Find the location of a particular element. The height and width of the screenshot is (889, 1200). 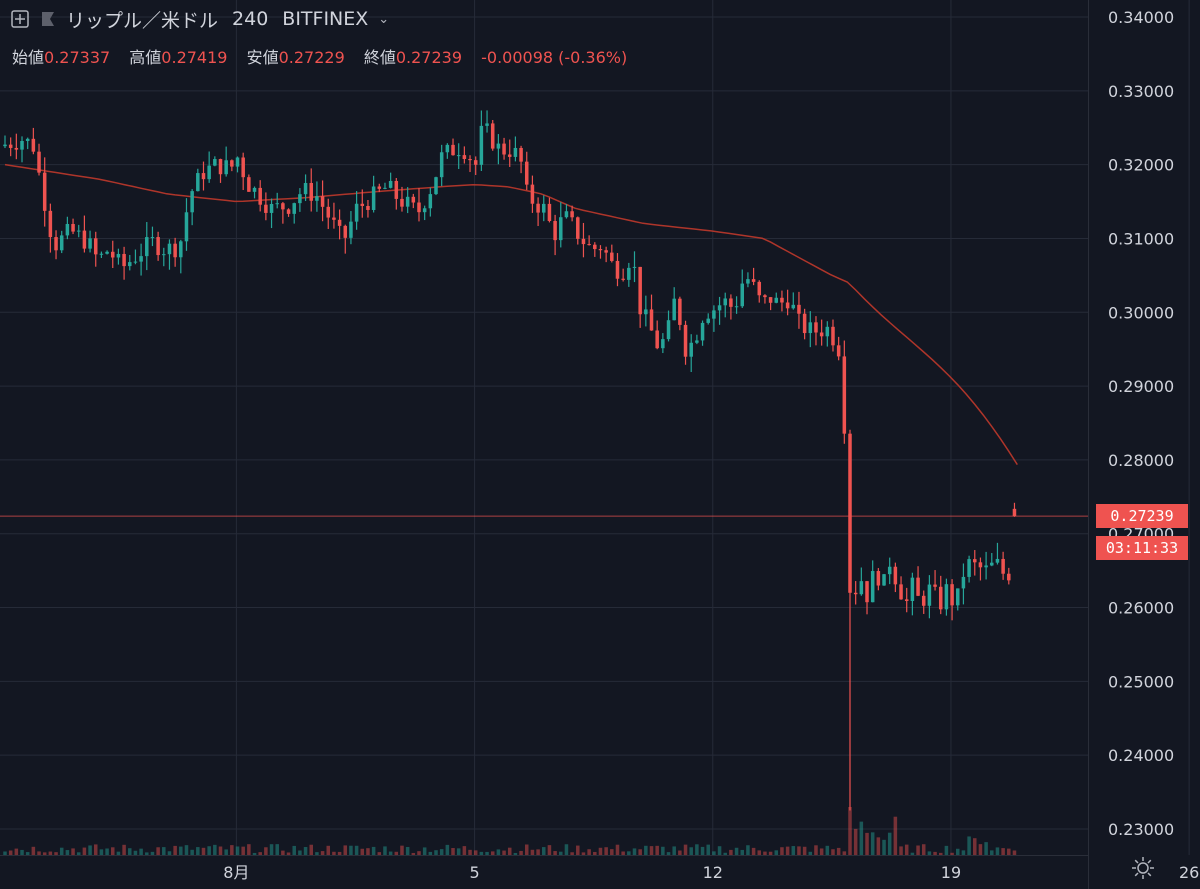

open-label: 始値 is located at coordinates (28, 57).